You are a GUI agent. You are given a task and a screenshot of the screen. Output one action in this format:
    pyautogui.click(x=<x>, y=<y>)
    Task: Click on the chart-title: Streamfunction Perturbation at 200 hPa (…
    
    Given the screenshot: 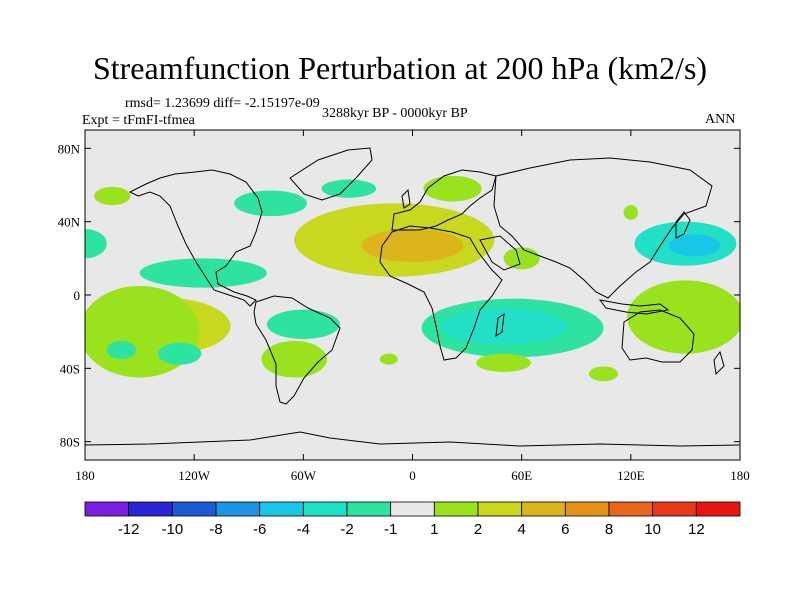 What is the action you would take?
    pyautogui.click(x=400, y=68)
    